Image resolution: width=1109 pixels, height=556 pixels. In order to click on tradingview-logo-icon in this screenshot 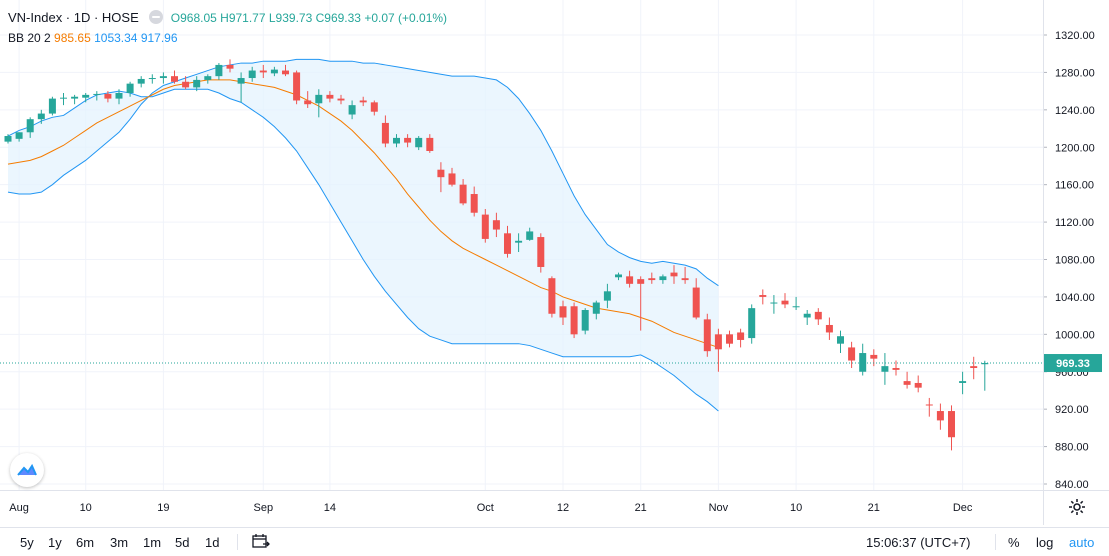, I will do `click(27, 470)`.